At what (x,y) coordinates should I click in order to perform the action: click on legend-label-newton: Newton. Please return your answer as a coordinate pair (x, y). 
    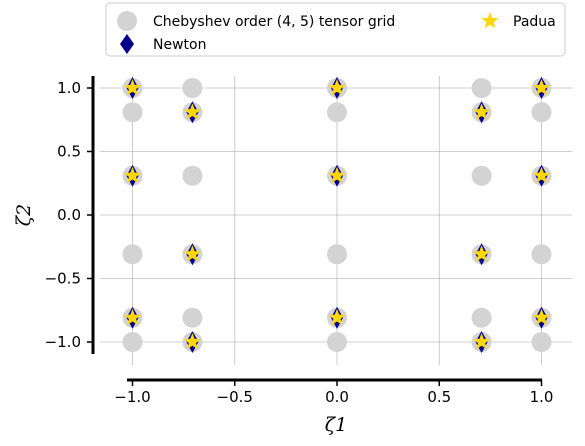
    Looking at the image, I should click on (179, 45).